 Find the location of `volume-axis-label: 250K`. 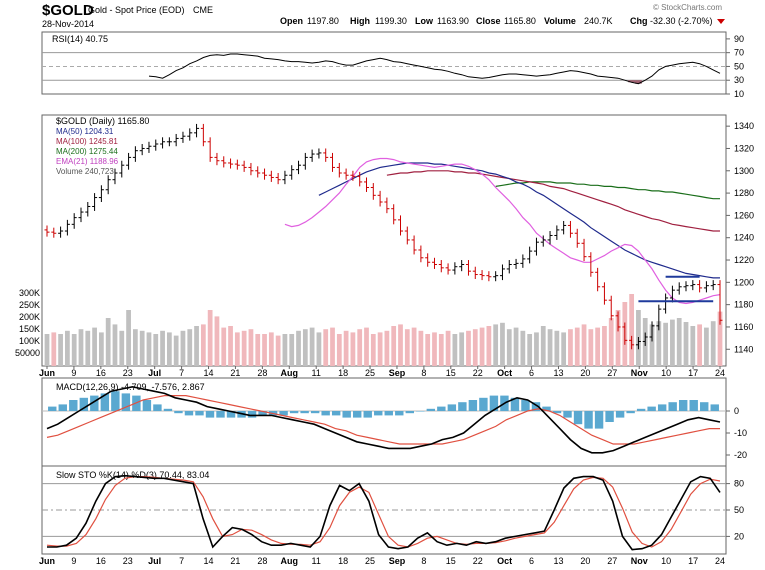

volume-axis-label: 250K is located at coordinates (29, 305).